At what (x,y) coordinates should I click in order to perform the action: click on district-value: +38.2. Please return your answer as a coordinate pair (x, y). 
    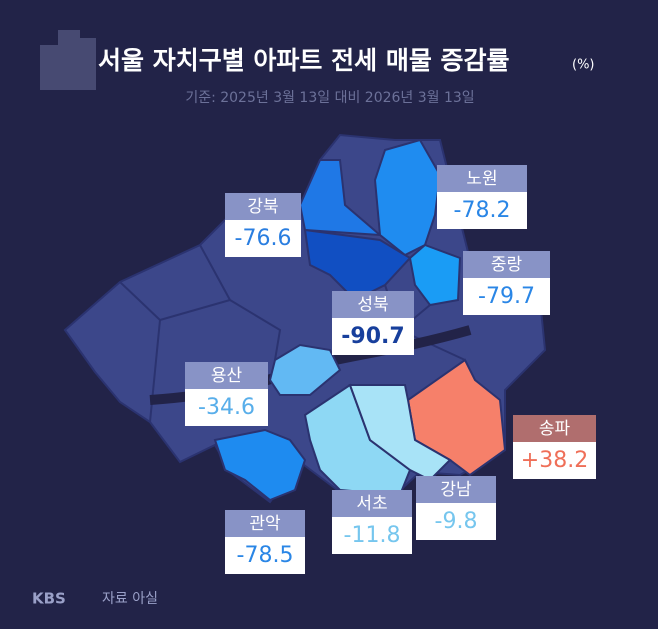
    Looking at the image, I should click on (554, 460).